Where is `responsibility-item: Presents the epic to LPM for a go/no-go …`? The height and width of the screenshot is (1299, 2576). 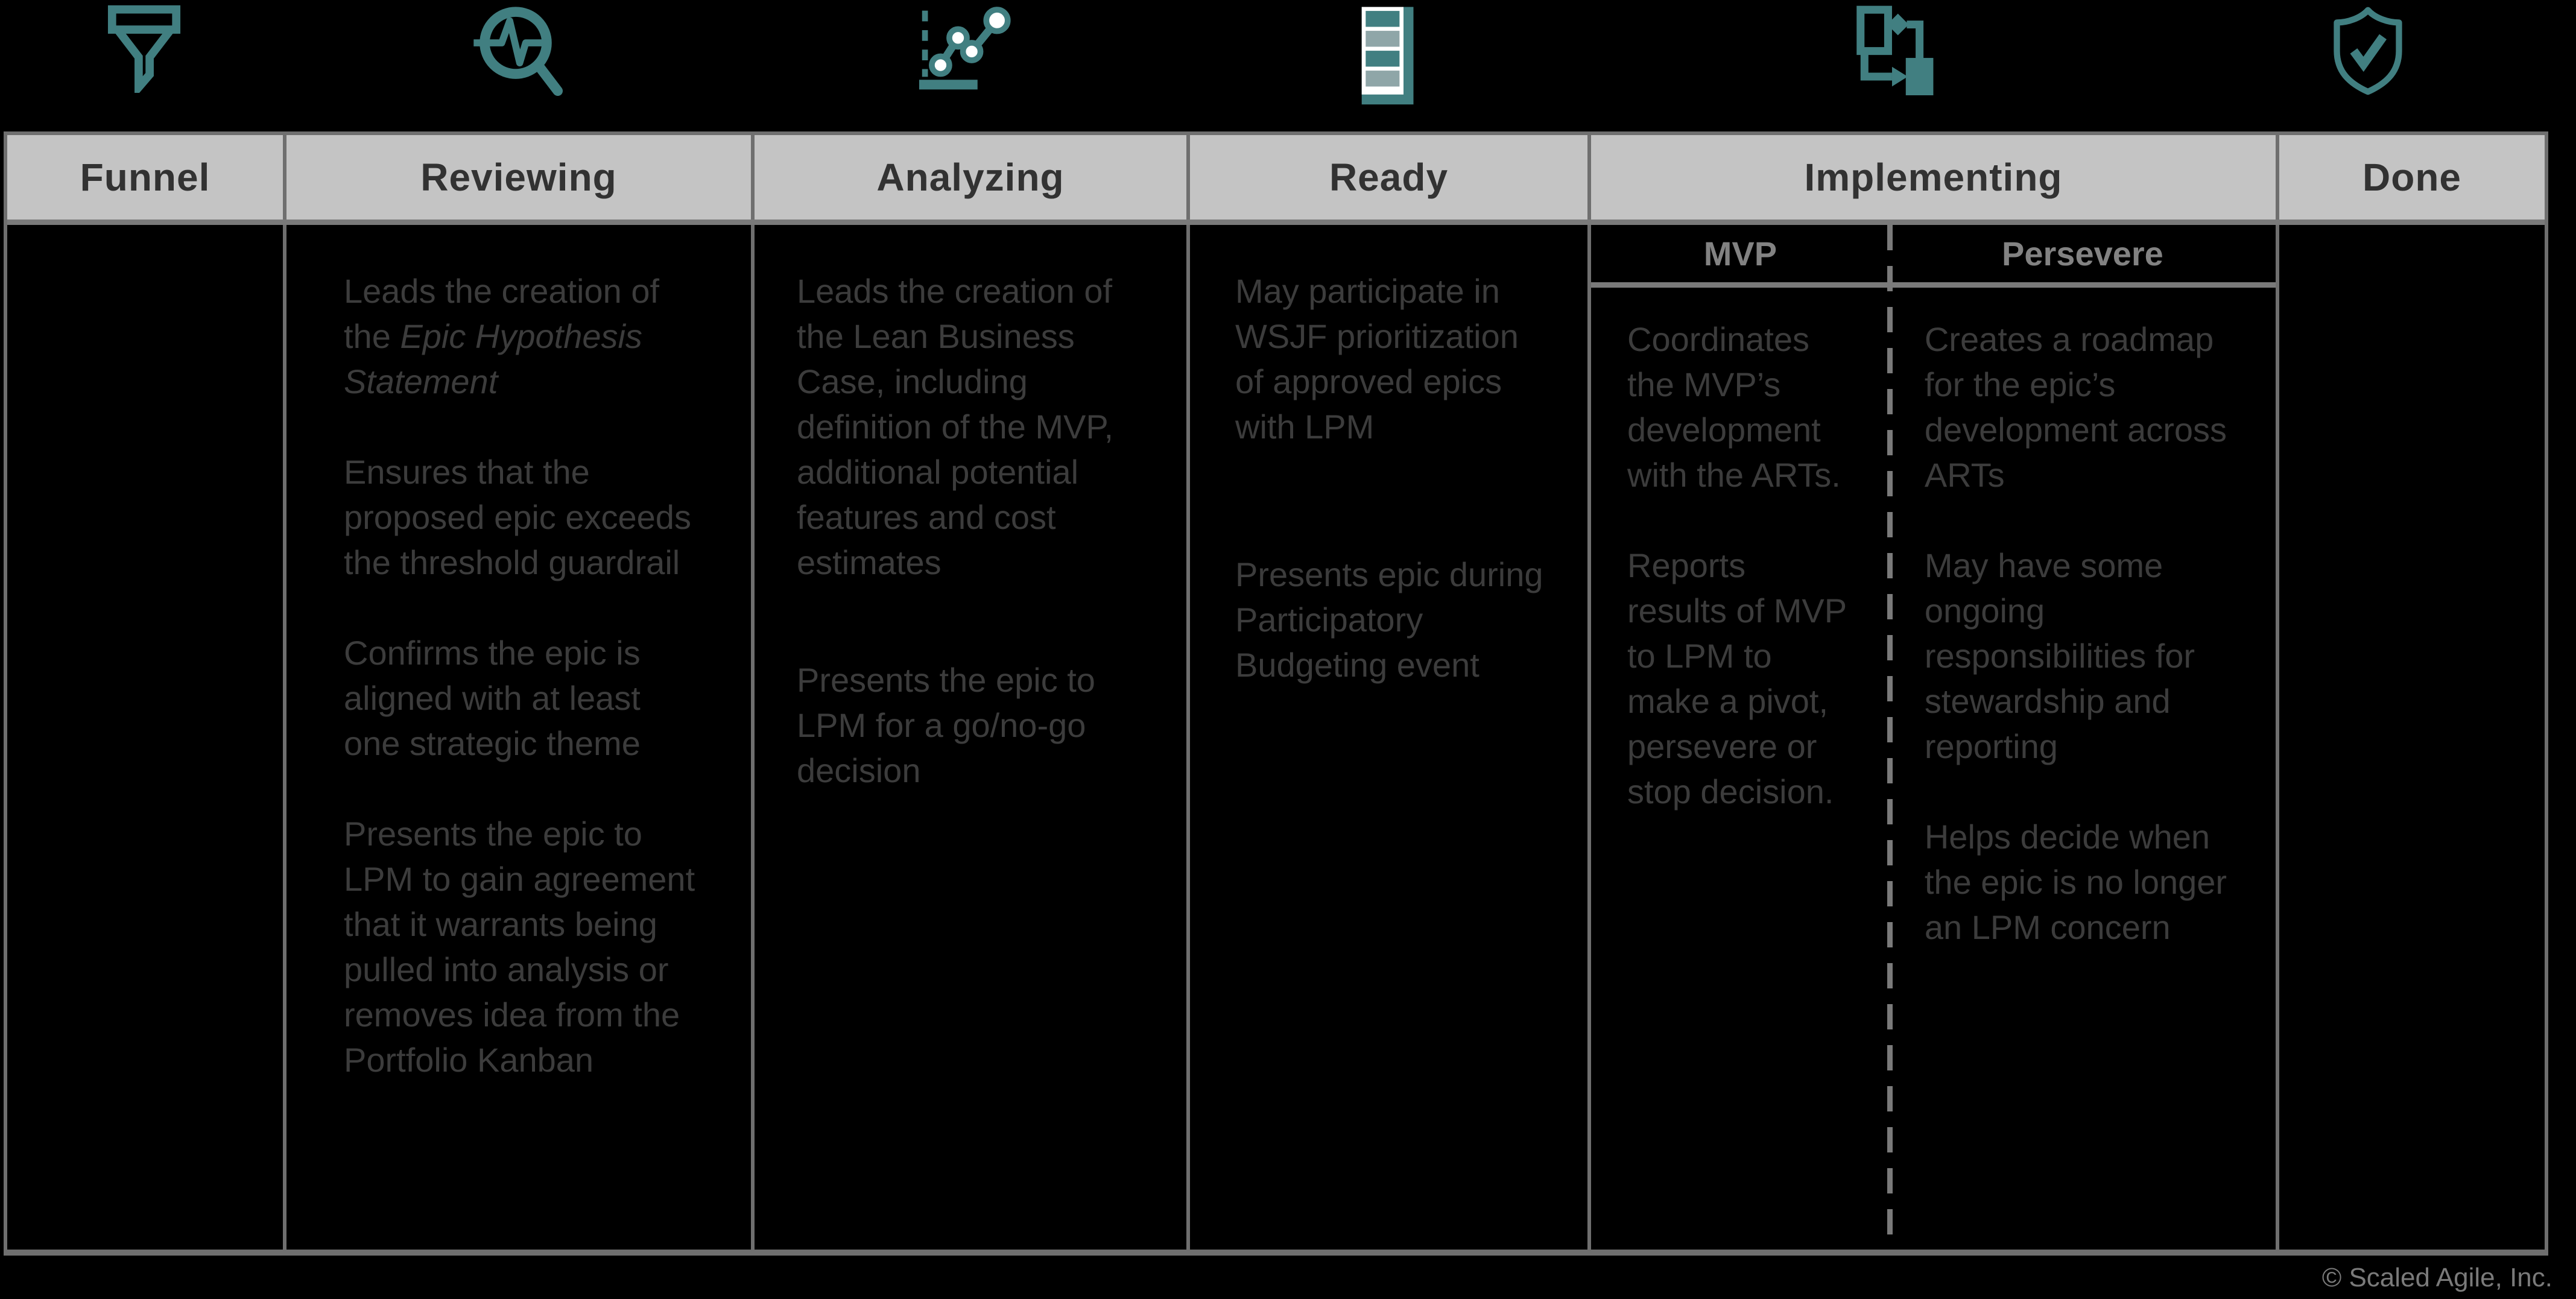
responsibility-item: Presents the epic to LPM for a go/no-go … is located at coordinates (946, 725).